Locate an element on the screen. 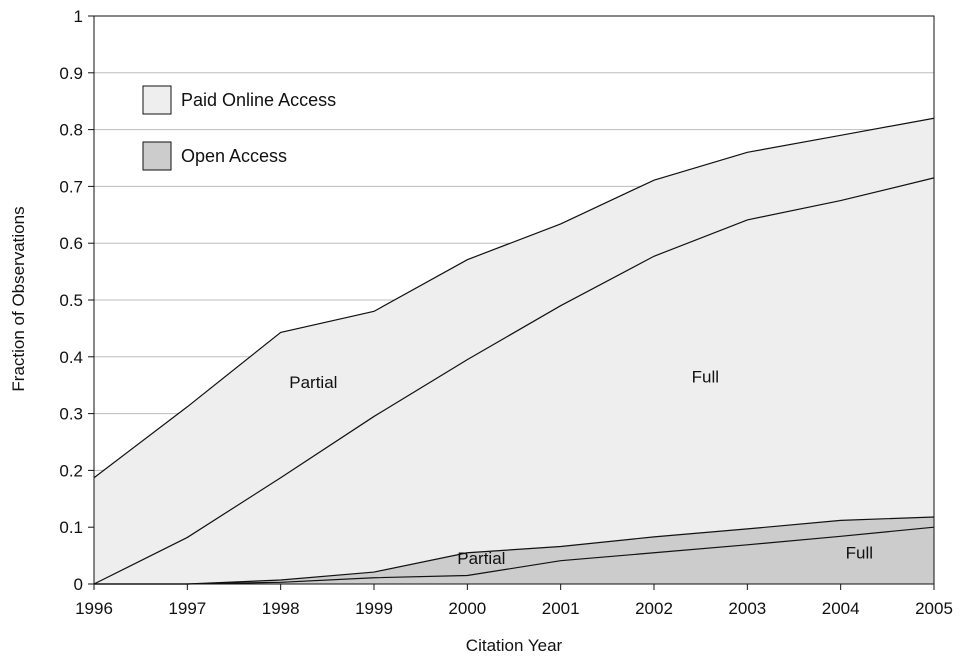 This screenshot has height=660, width=961. x-tick-label: 1999 is located at coordinates (374, 608).